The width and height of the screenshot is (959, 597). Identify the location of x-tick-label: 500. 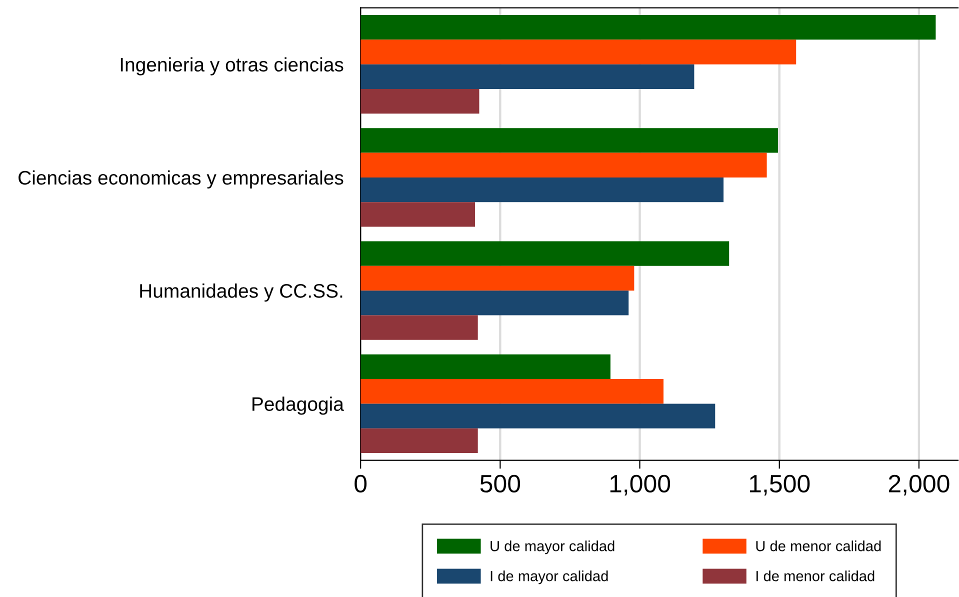
(500, 483).